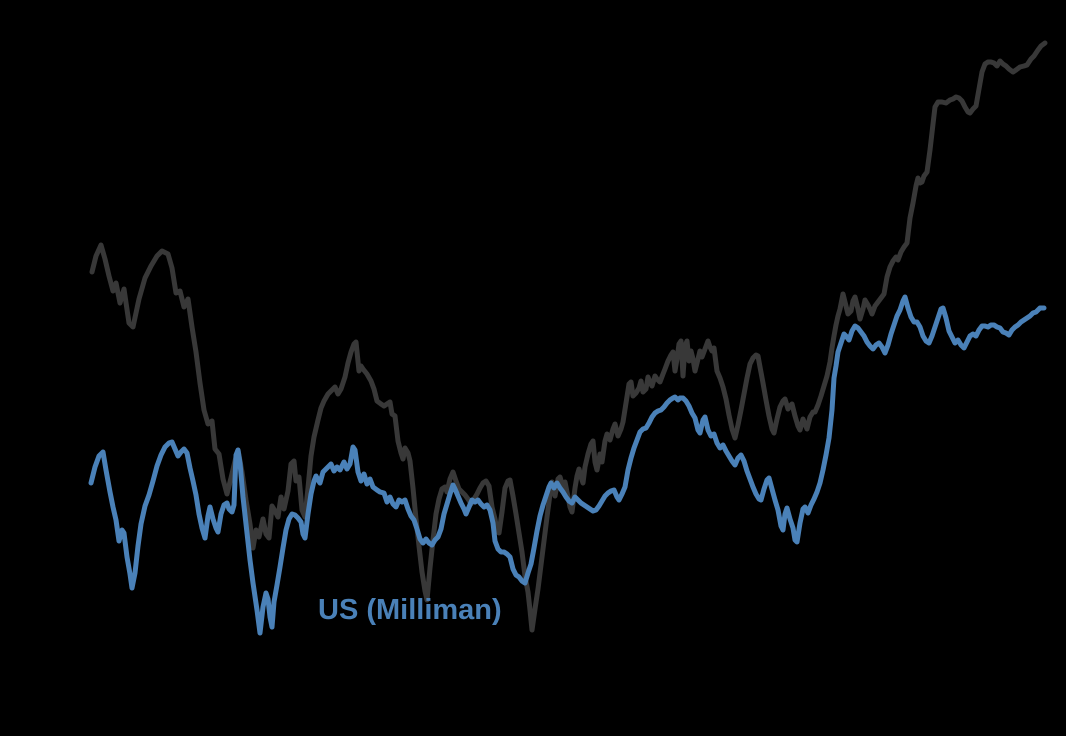 The height and width of the screenshot is (736, 1066). I want to click on series-label-us-milliman: US (Milliman), so click(410, 610).